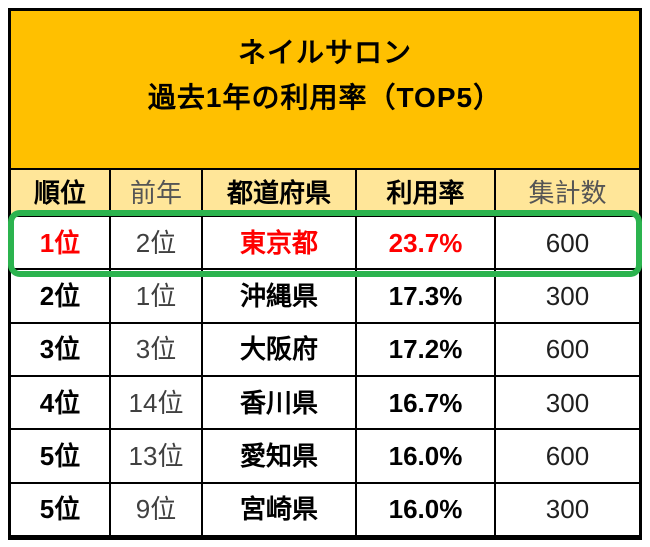  I want to click on prefecture-cell: 沖縄県, so click(280, 296).